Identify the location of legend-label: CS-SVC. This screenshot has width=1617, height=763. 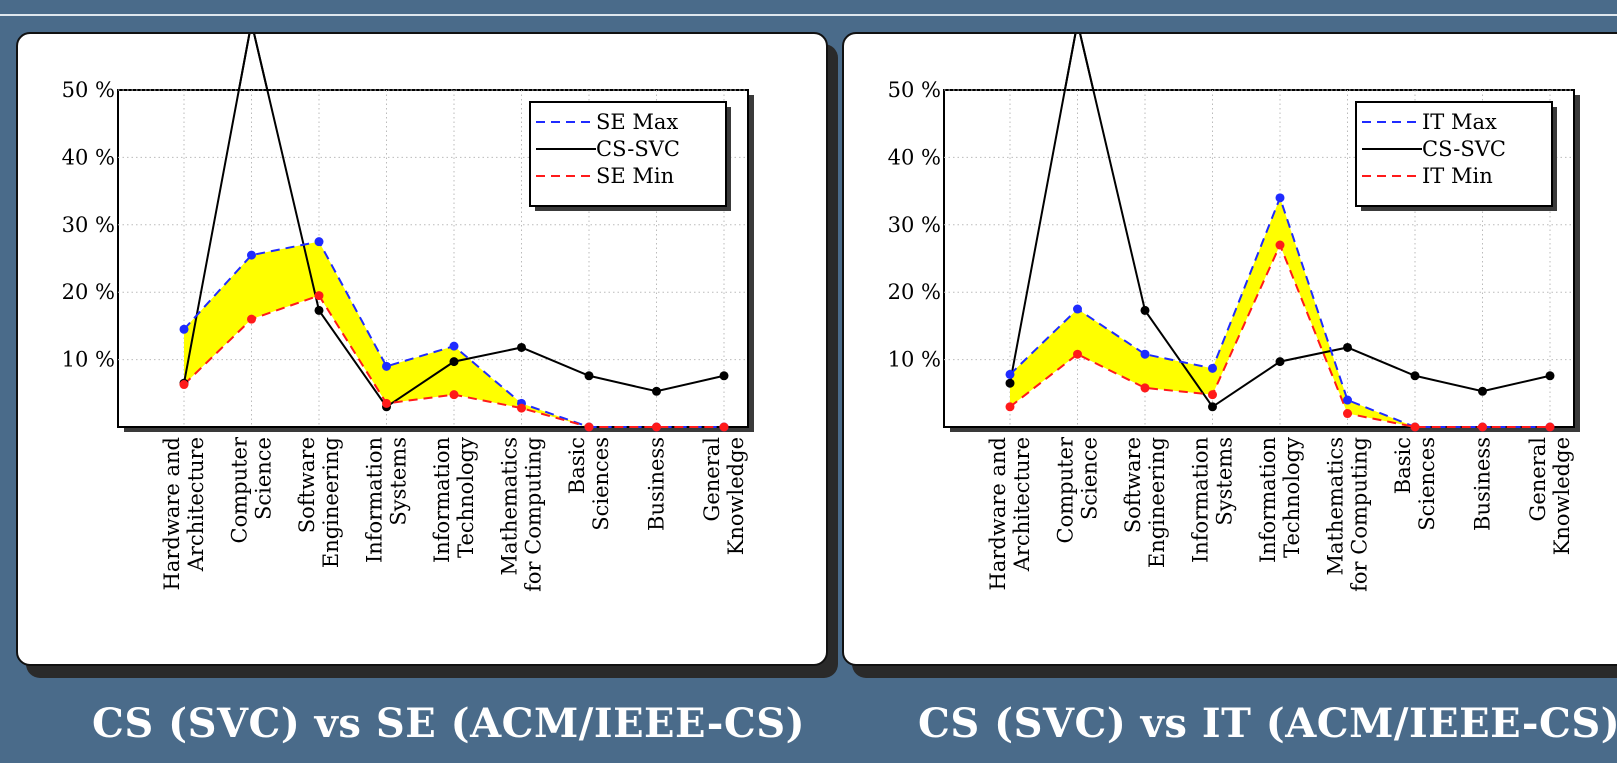
(638, 149).